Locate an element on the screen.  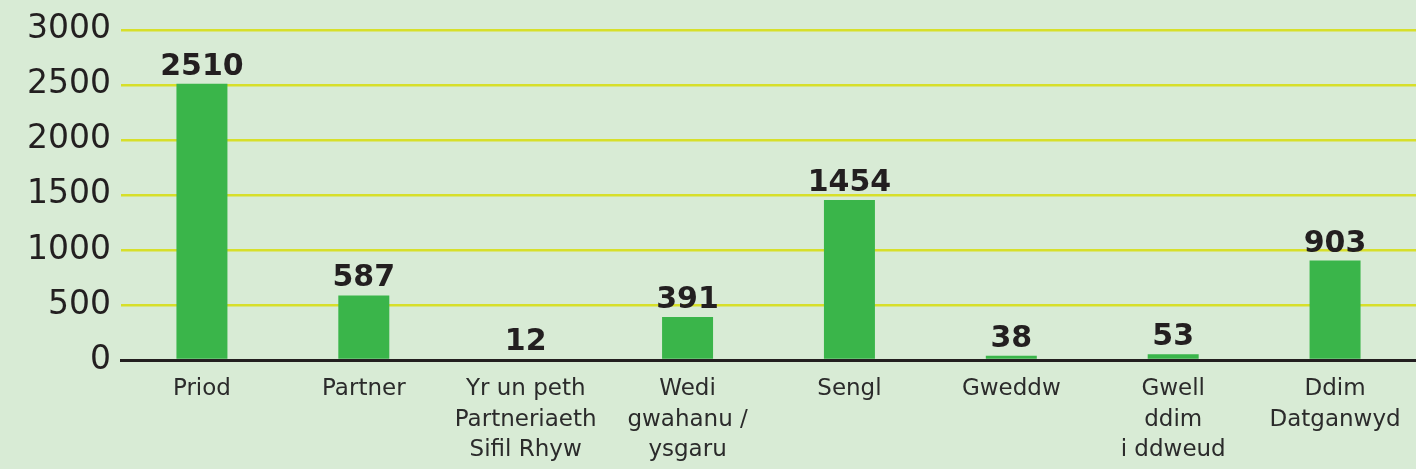
y-tick-label: 2000 is located at coordinates (69, 137).